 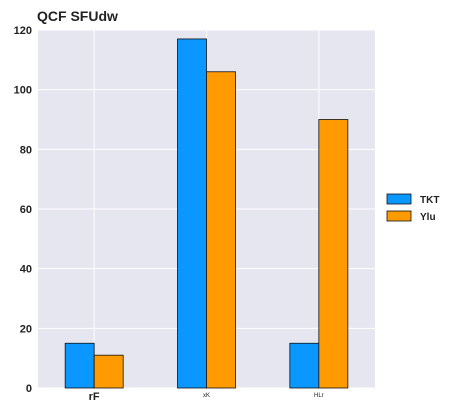 What do you see at coordinates (77, 16) in the screenshot?
I see `chart-title: QCF SFUdw` at bounding box center [77, 16].